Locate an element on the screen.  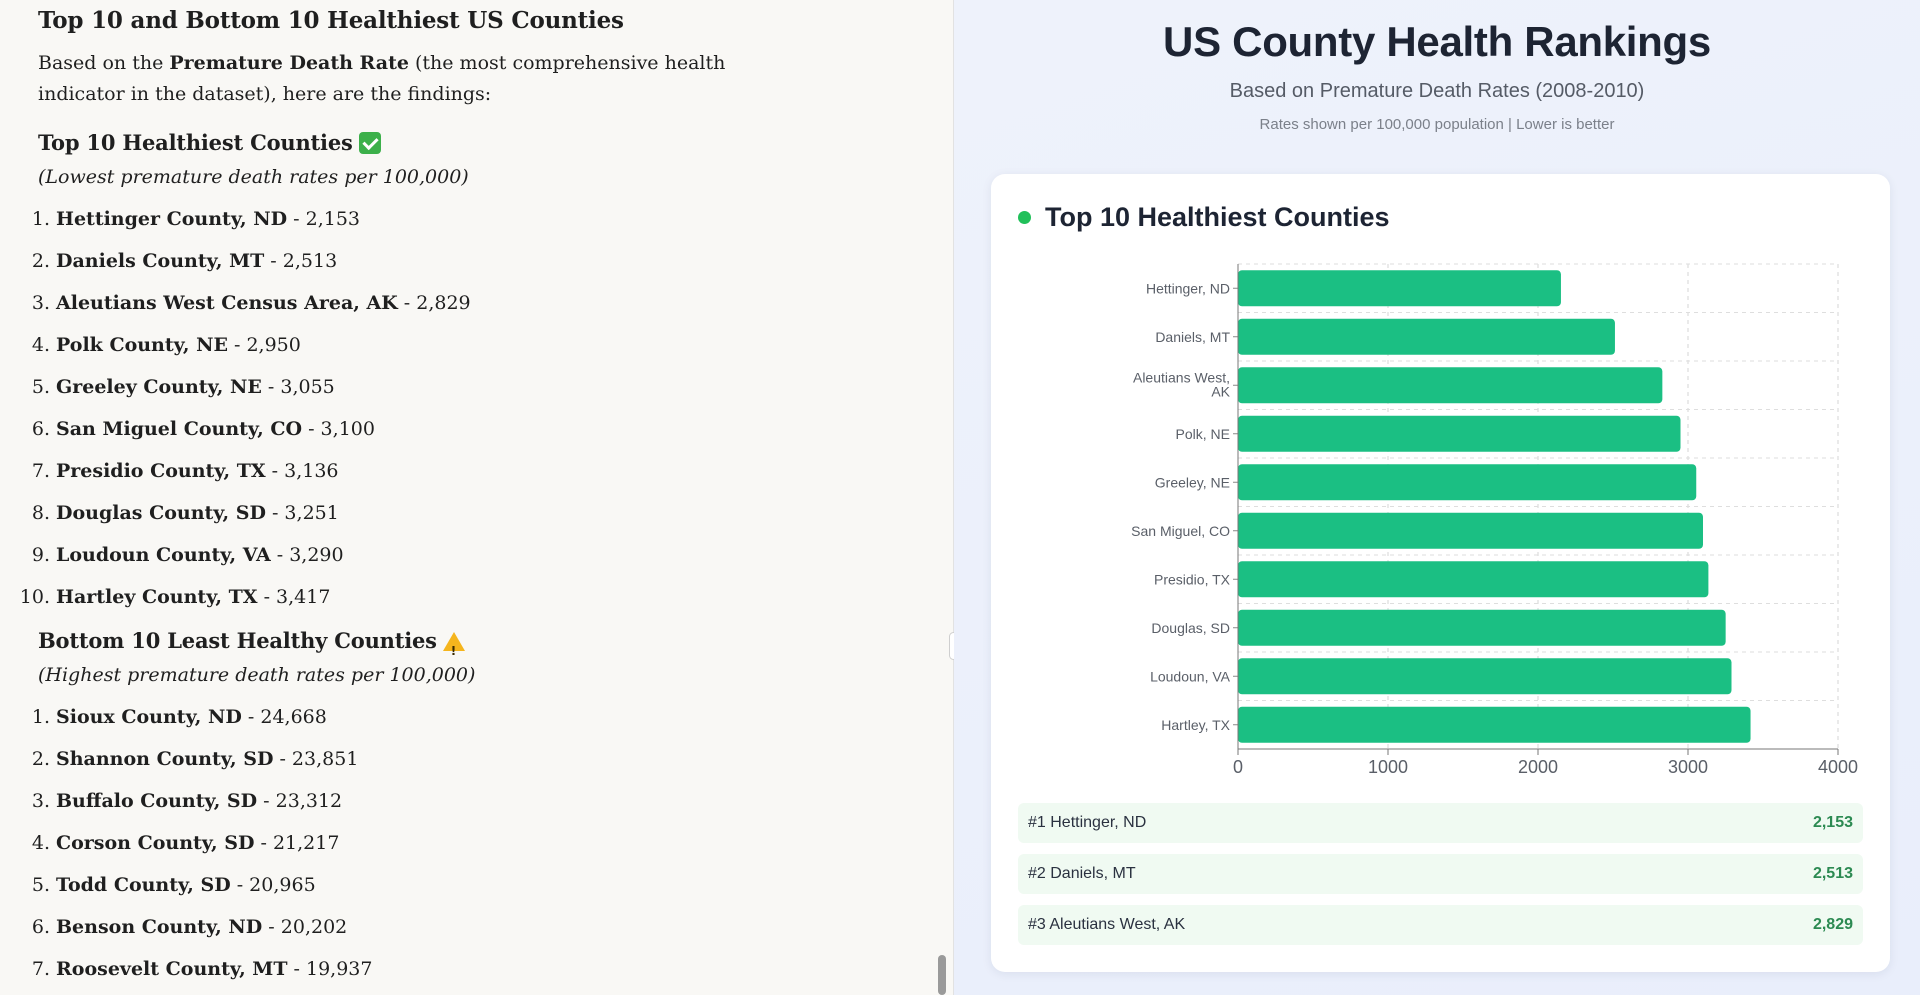
rank-label: #1 Hettinger, ND is located at coordinates (1087, 822).